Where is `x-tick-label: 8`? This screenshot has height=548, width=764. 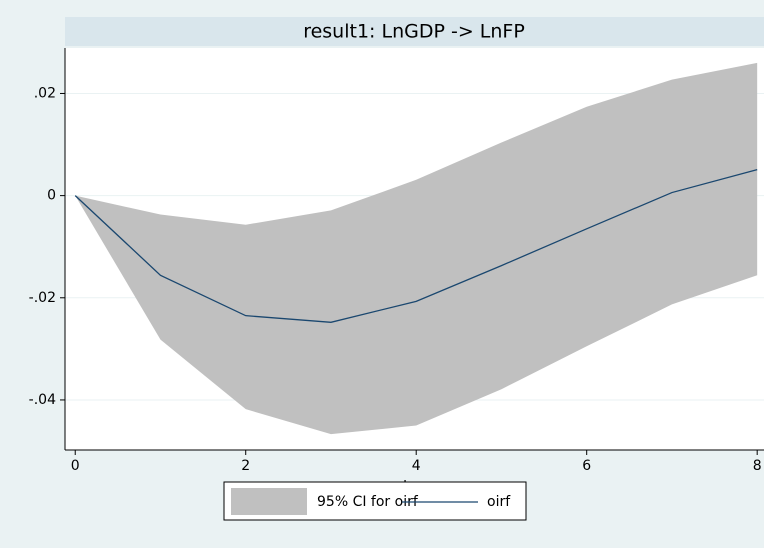 x-tick-label: 8 is located at coordinates (757, 466).